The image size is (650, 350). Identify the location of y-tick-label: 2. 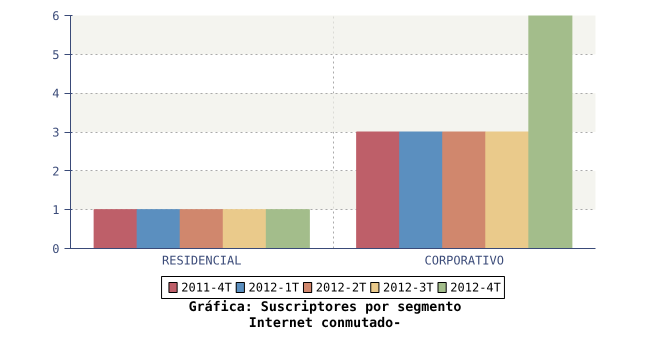
(56, 171).